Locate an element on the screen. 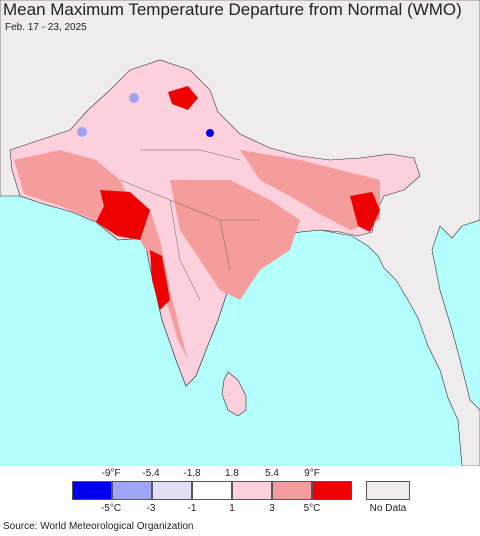 The width and height of the screenshot is (480, 536). legend-c-tick: 5°C is located at coordinates (312, 508).